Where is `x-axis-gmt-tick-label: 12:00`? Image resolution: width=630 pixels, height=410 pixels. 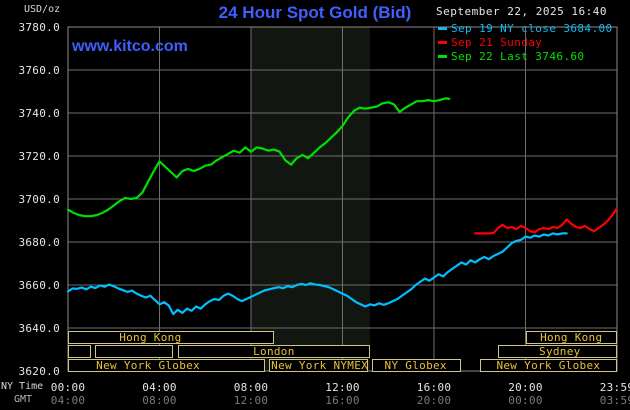 x-axis-gmt-tick-label: 12:00 is located at coordinates (251, 400).